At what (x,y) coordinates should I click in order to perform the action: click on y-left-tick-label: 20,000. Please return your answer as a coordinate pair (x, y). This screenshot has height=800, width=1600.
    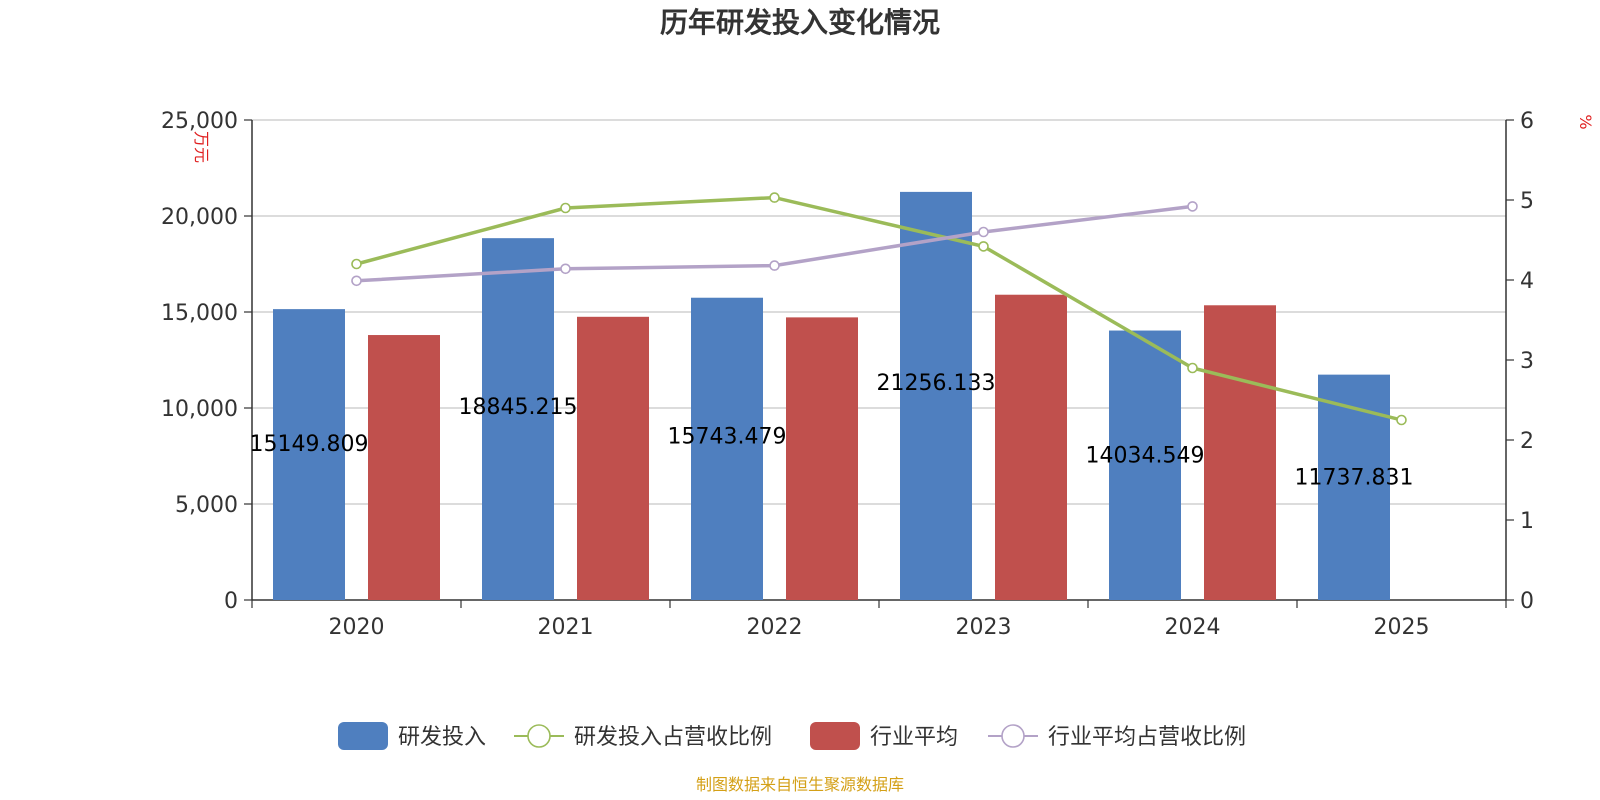
    Looking at the image, I should click on (199, 217).